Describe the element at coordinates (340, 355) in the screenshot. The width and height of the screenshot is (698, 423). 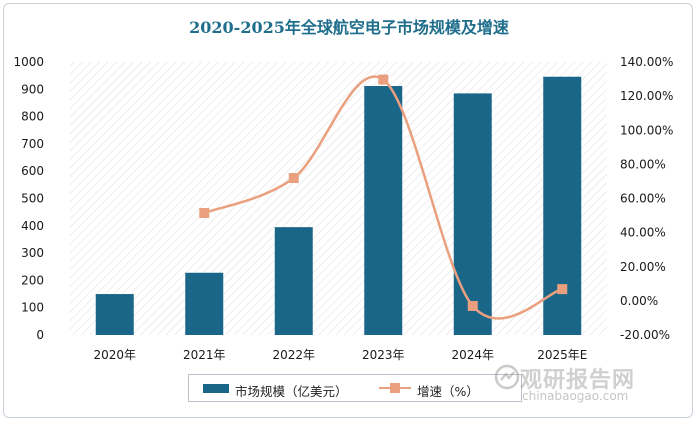
I see `x-axis: 2020年 2021年 2022年 2023年 2024年 2025年E` at that location.